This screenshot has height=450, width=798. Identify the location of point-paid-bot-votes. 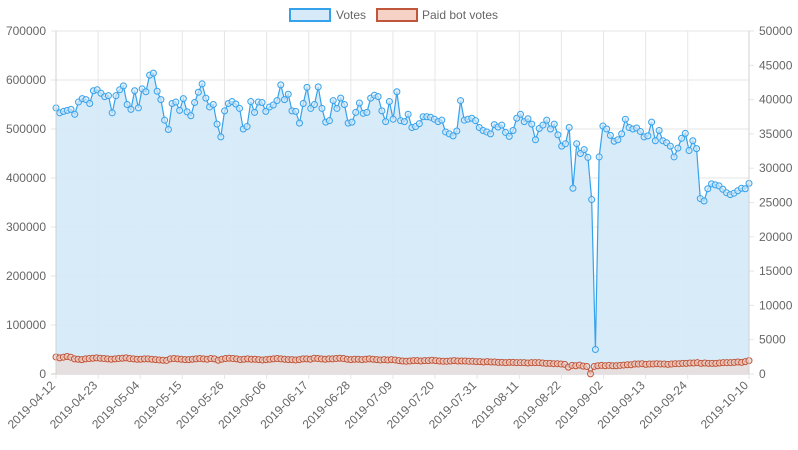
(587, 366).